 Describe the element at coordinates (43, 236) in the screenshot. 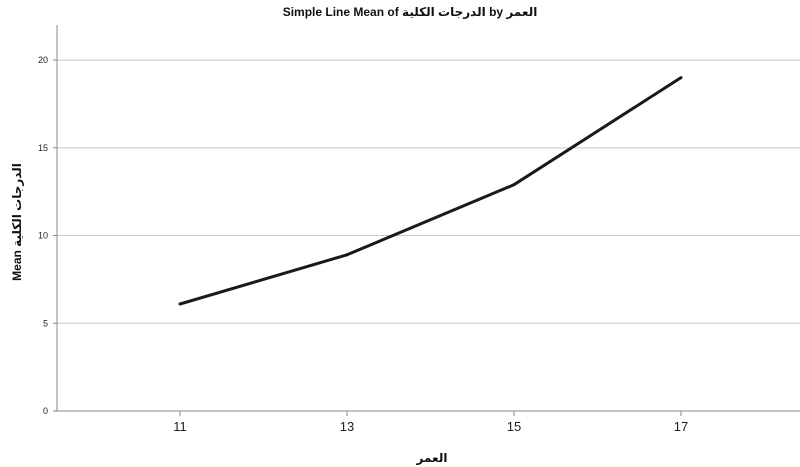

I see `y-tick-label: 10` at that location.